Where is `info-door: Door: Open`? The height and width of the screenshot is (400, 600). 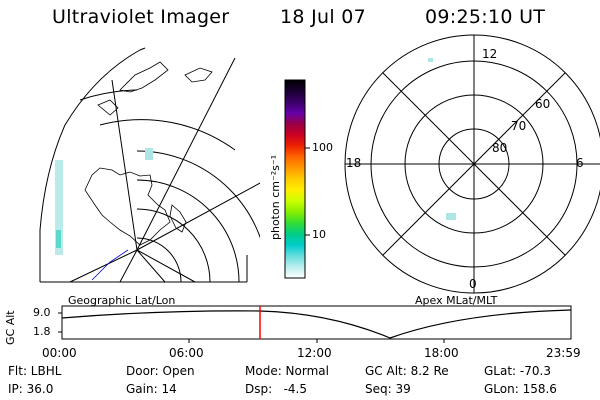
info-door: Door: Open is located at coordinates (160, 371).